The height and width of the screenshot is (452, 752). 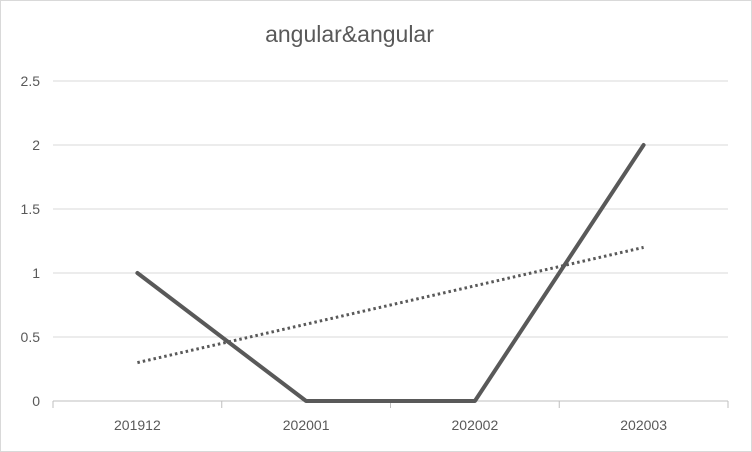 I want to click on chart-title: angular&angular, so click(x=349, y=34).